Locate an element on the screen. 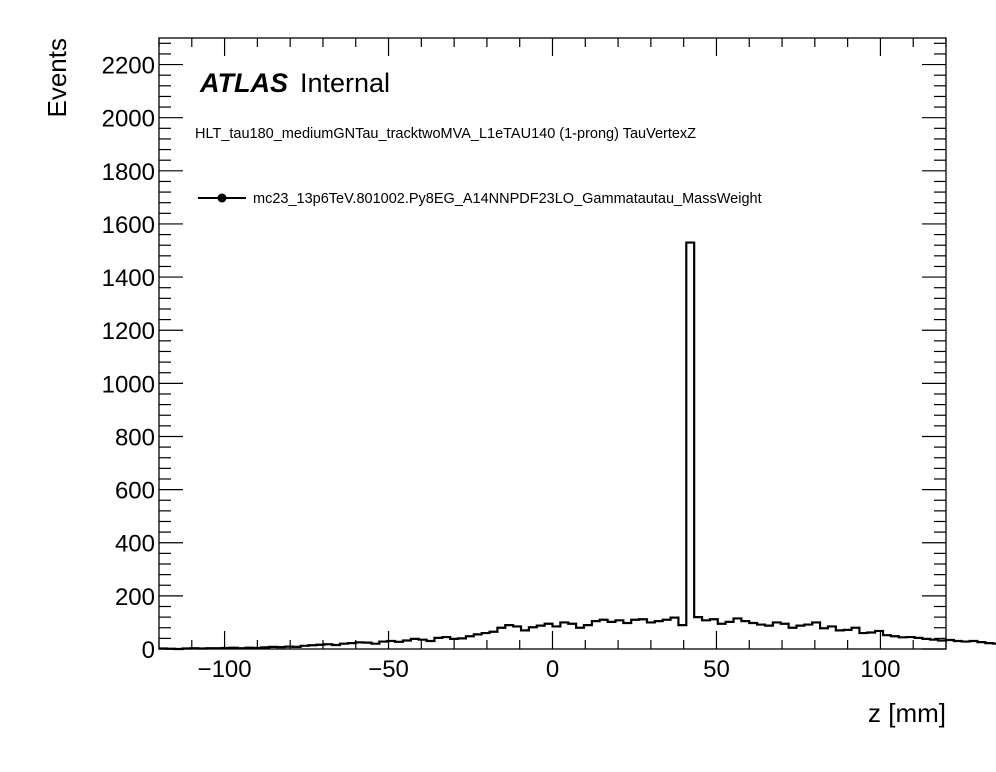  x-axis-title: z [mm] is located at coordinates (907, 713).